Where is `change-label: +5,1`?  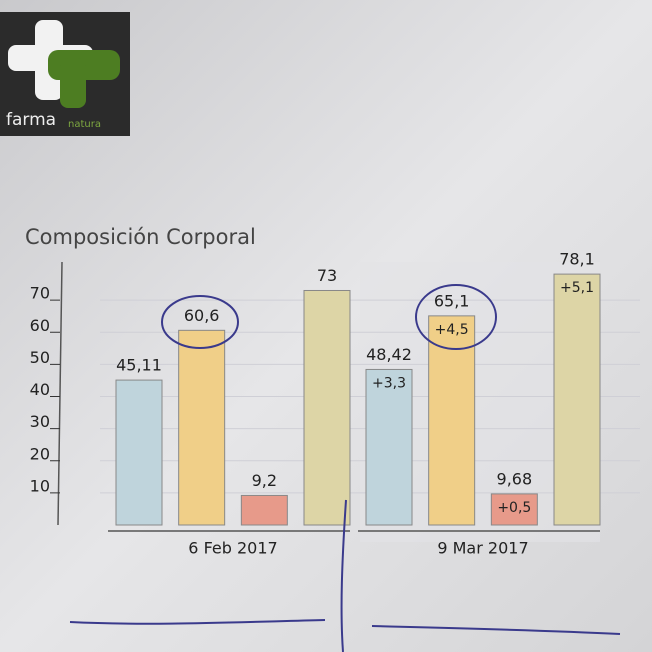
change-label: +5,1 is located at coordinates (577, 288).